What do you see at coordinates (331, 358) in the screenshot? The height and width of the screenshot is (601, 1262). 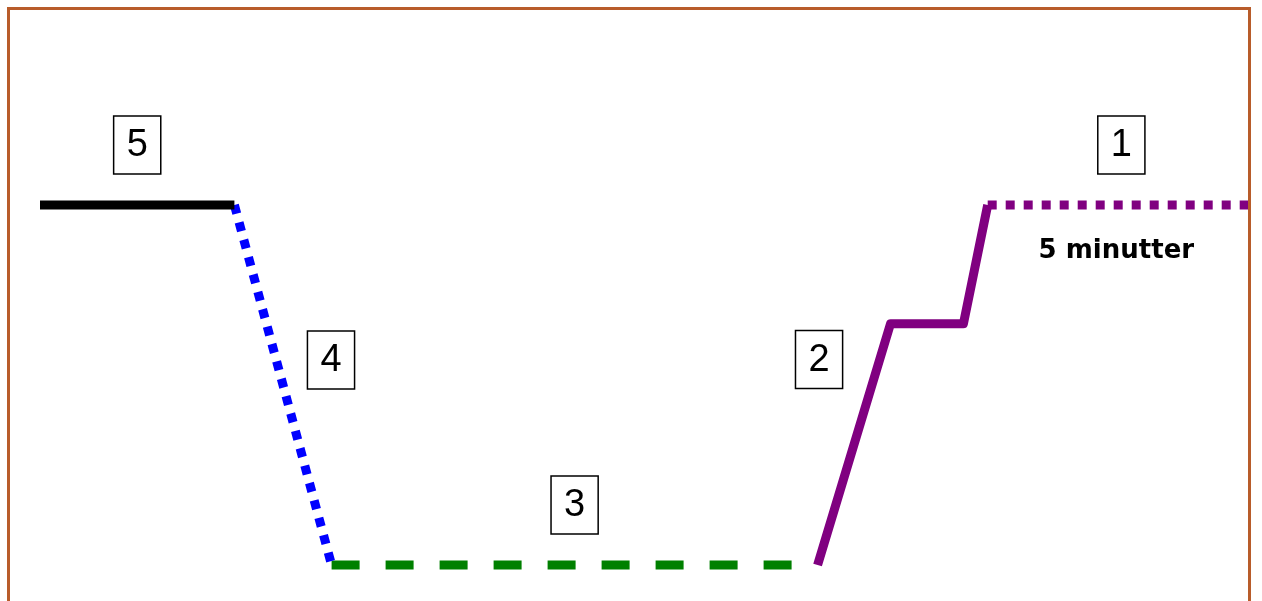 I see `series-label: 4` at bounding box center [331, 358].